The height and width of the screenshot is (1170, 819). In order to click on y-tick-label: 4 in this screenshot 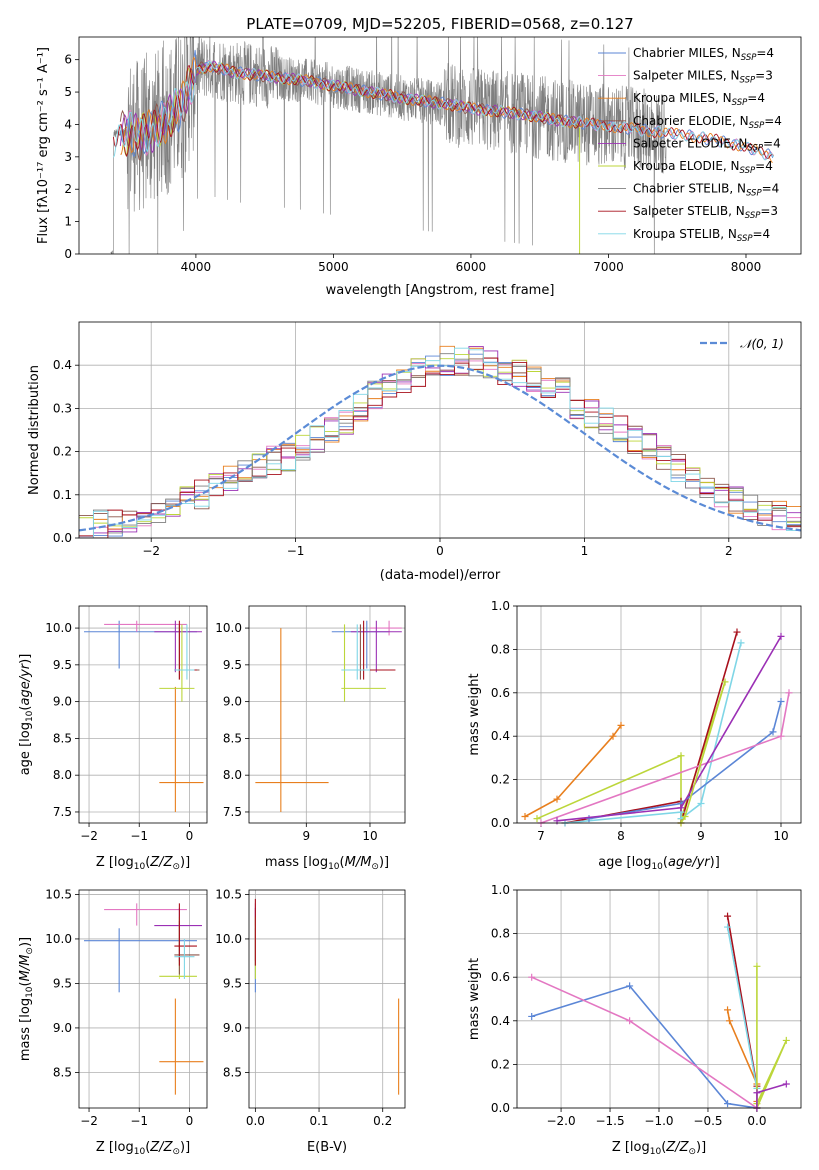, I will do `click(68, 124)`.